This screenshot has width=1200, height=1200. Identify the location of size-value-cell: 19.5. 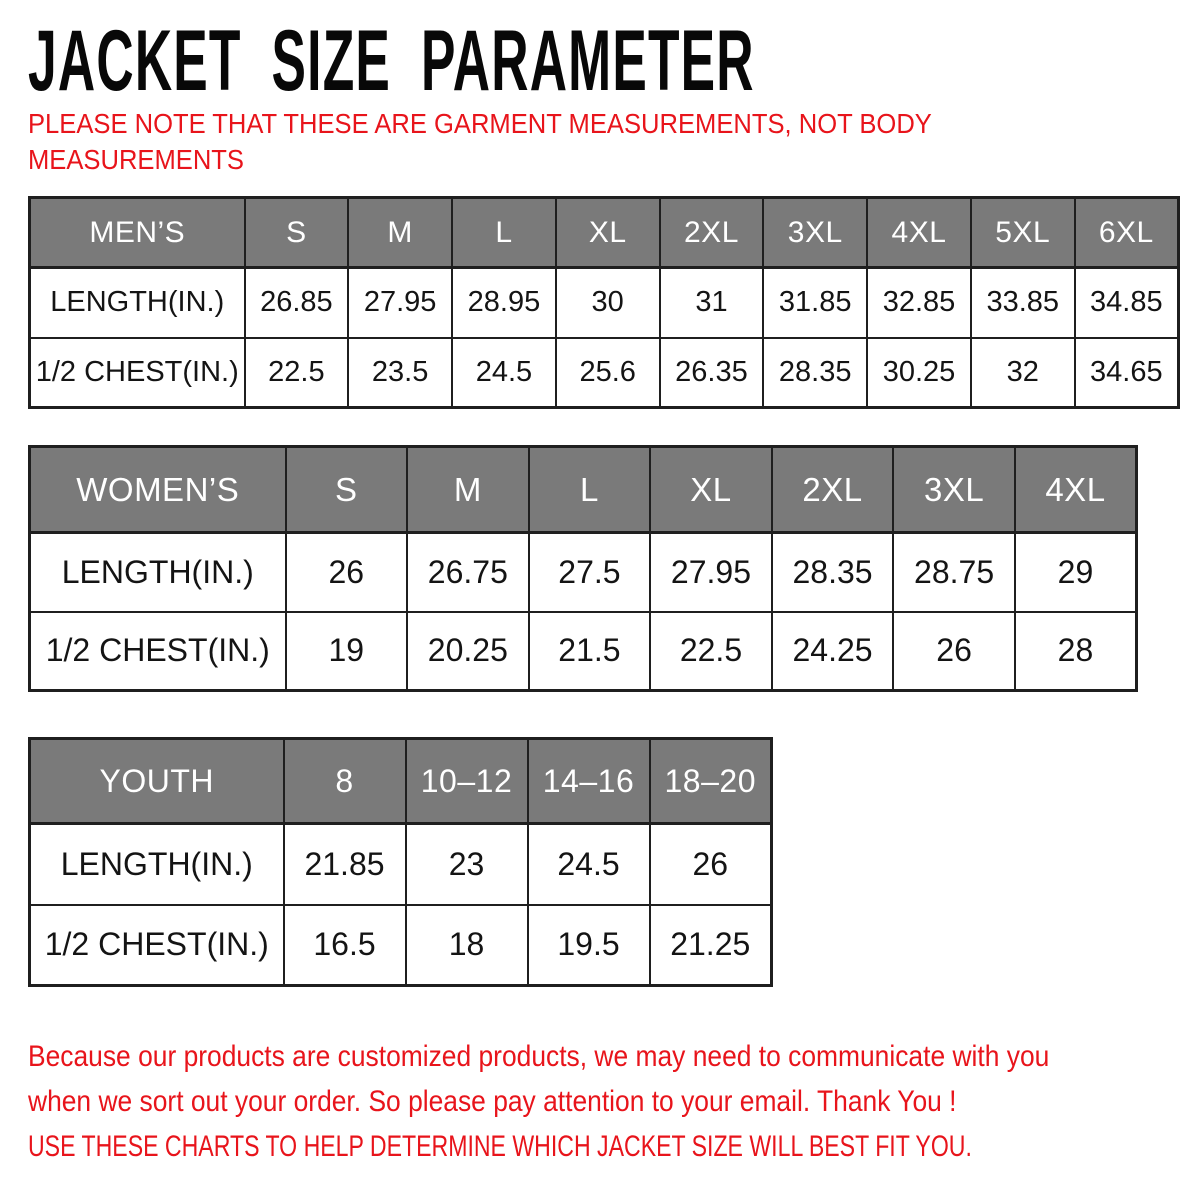
(588, 945).